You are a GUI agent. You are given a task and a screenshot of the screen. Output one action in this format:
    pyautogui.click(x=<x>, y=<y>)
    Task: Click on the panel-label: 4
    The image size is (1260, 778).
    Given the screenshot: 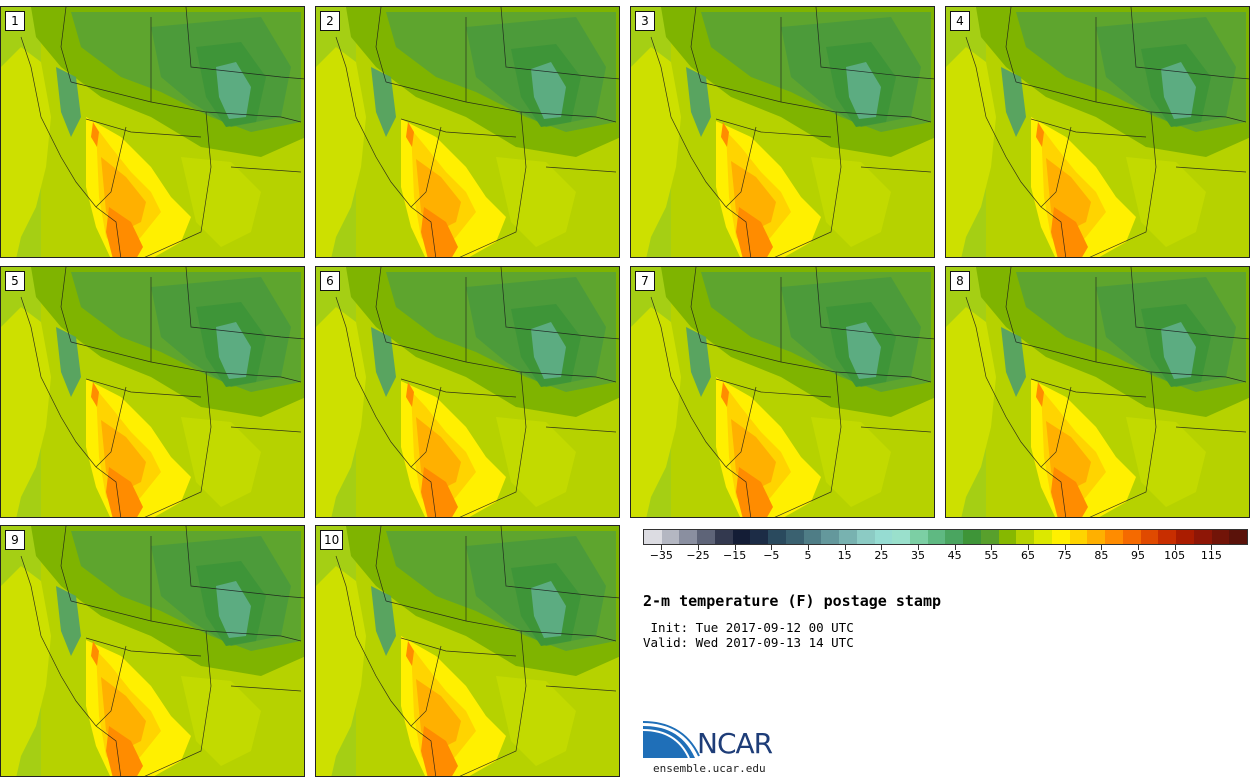 What is the action you would take?
    pyautogui.click(x=960, y=21)
    